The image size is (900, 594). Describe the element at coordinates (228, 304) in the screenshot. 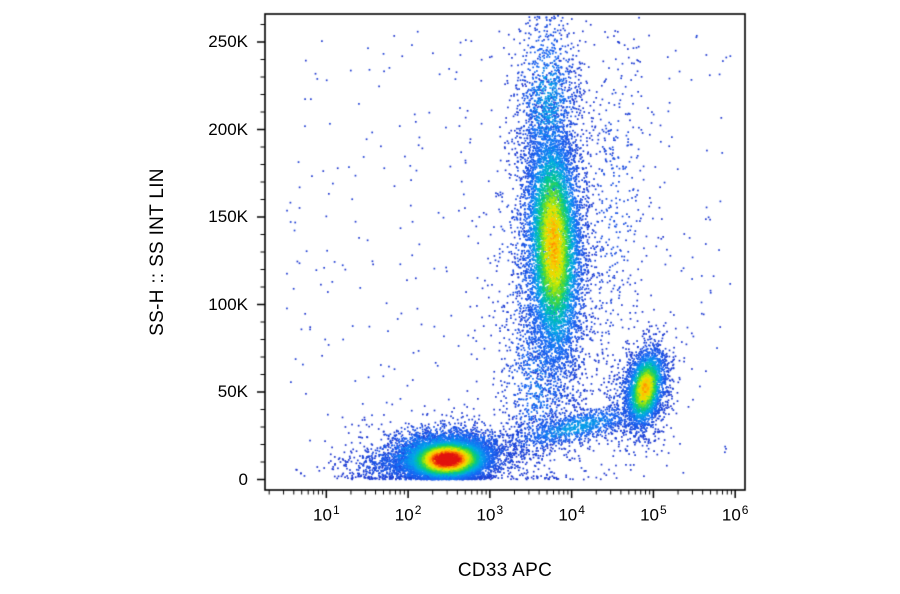

I see `y-tick-label: 100K` at that location.